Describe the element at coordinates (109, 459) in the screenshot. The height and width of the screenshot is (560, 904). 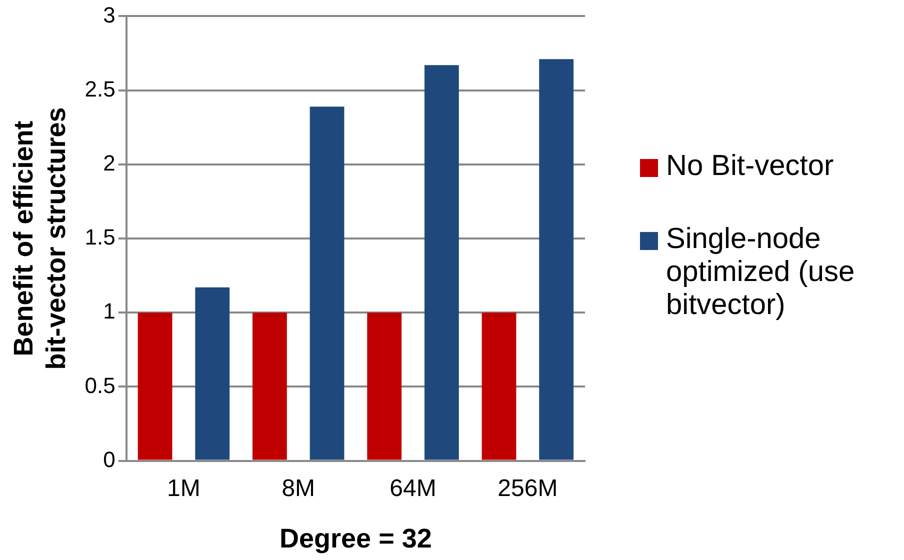
I see `y-tick-label: 0` at that location.